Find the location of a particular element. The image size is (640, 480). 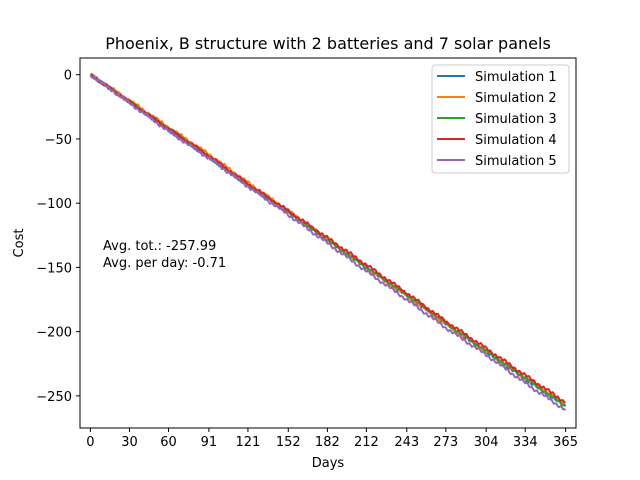

x-tick-label: 182 is located at coordinates (327, 442).